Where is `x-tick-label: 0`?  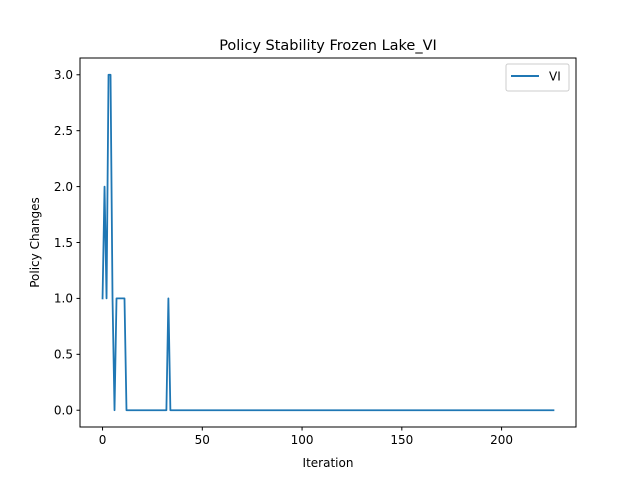
x-tick-label: 0 is located at coordinates (103, 440).